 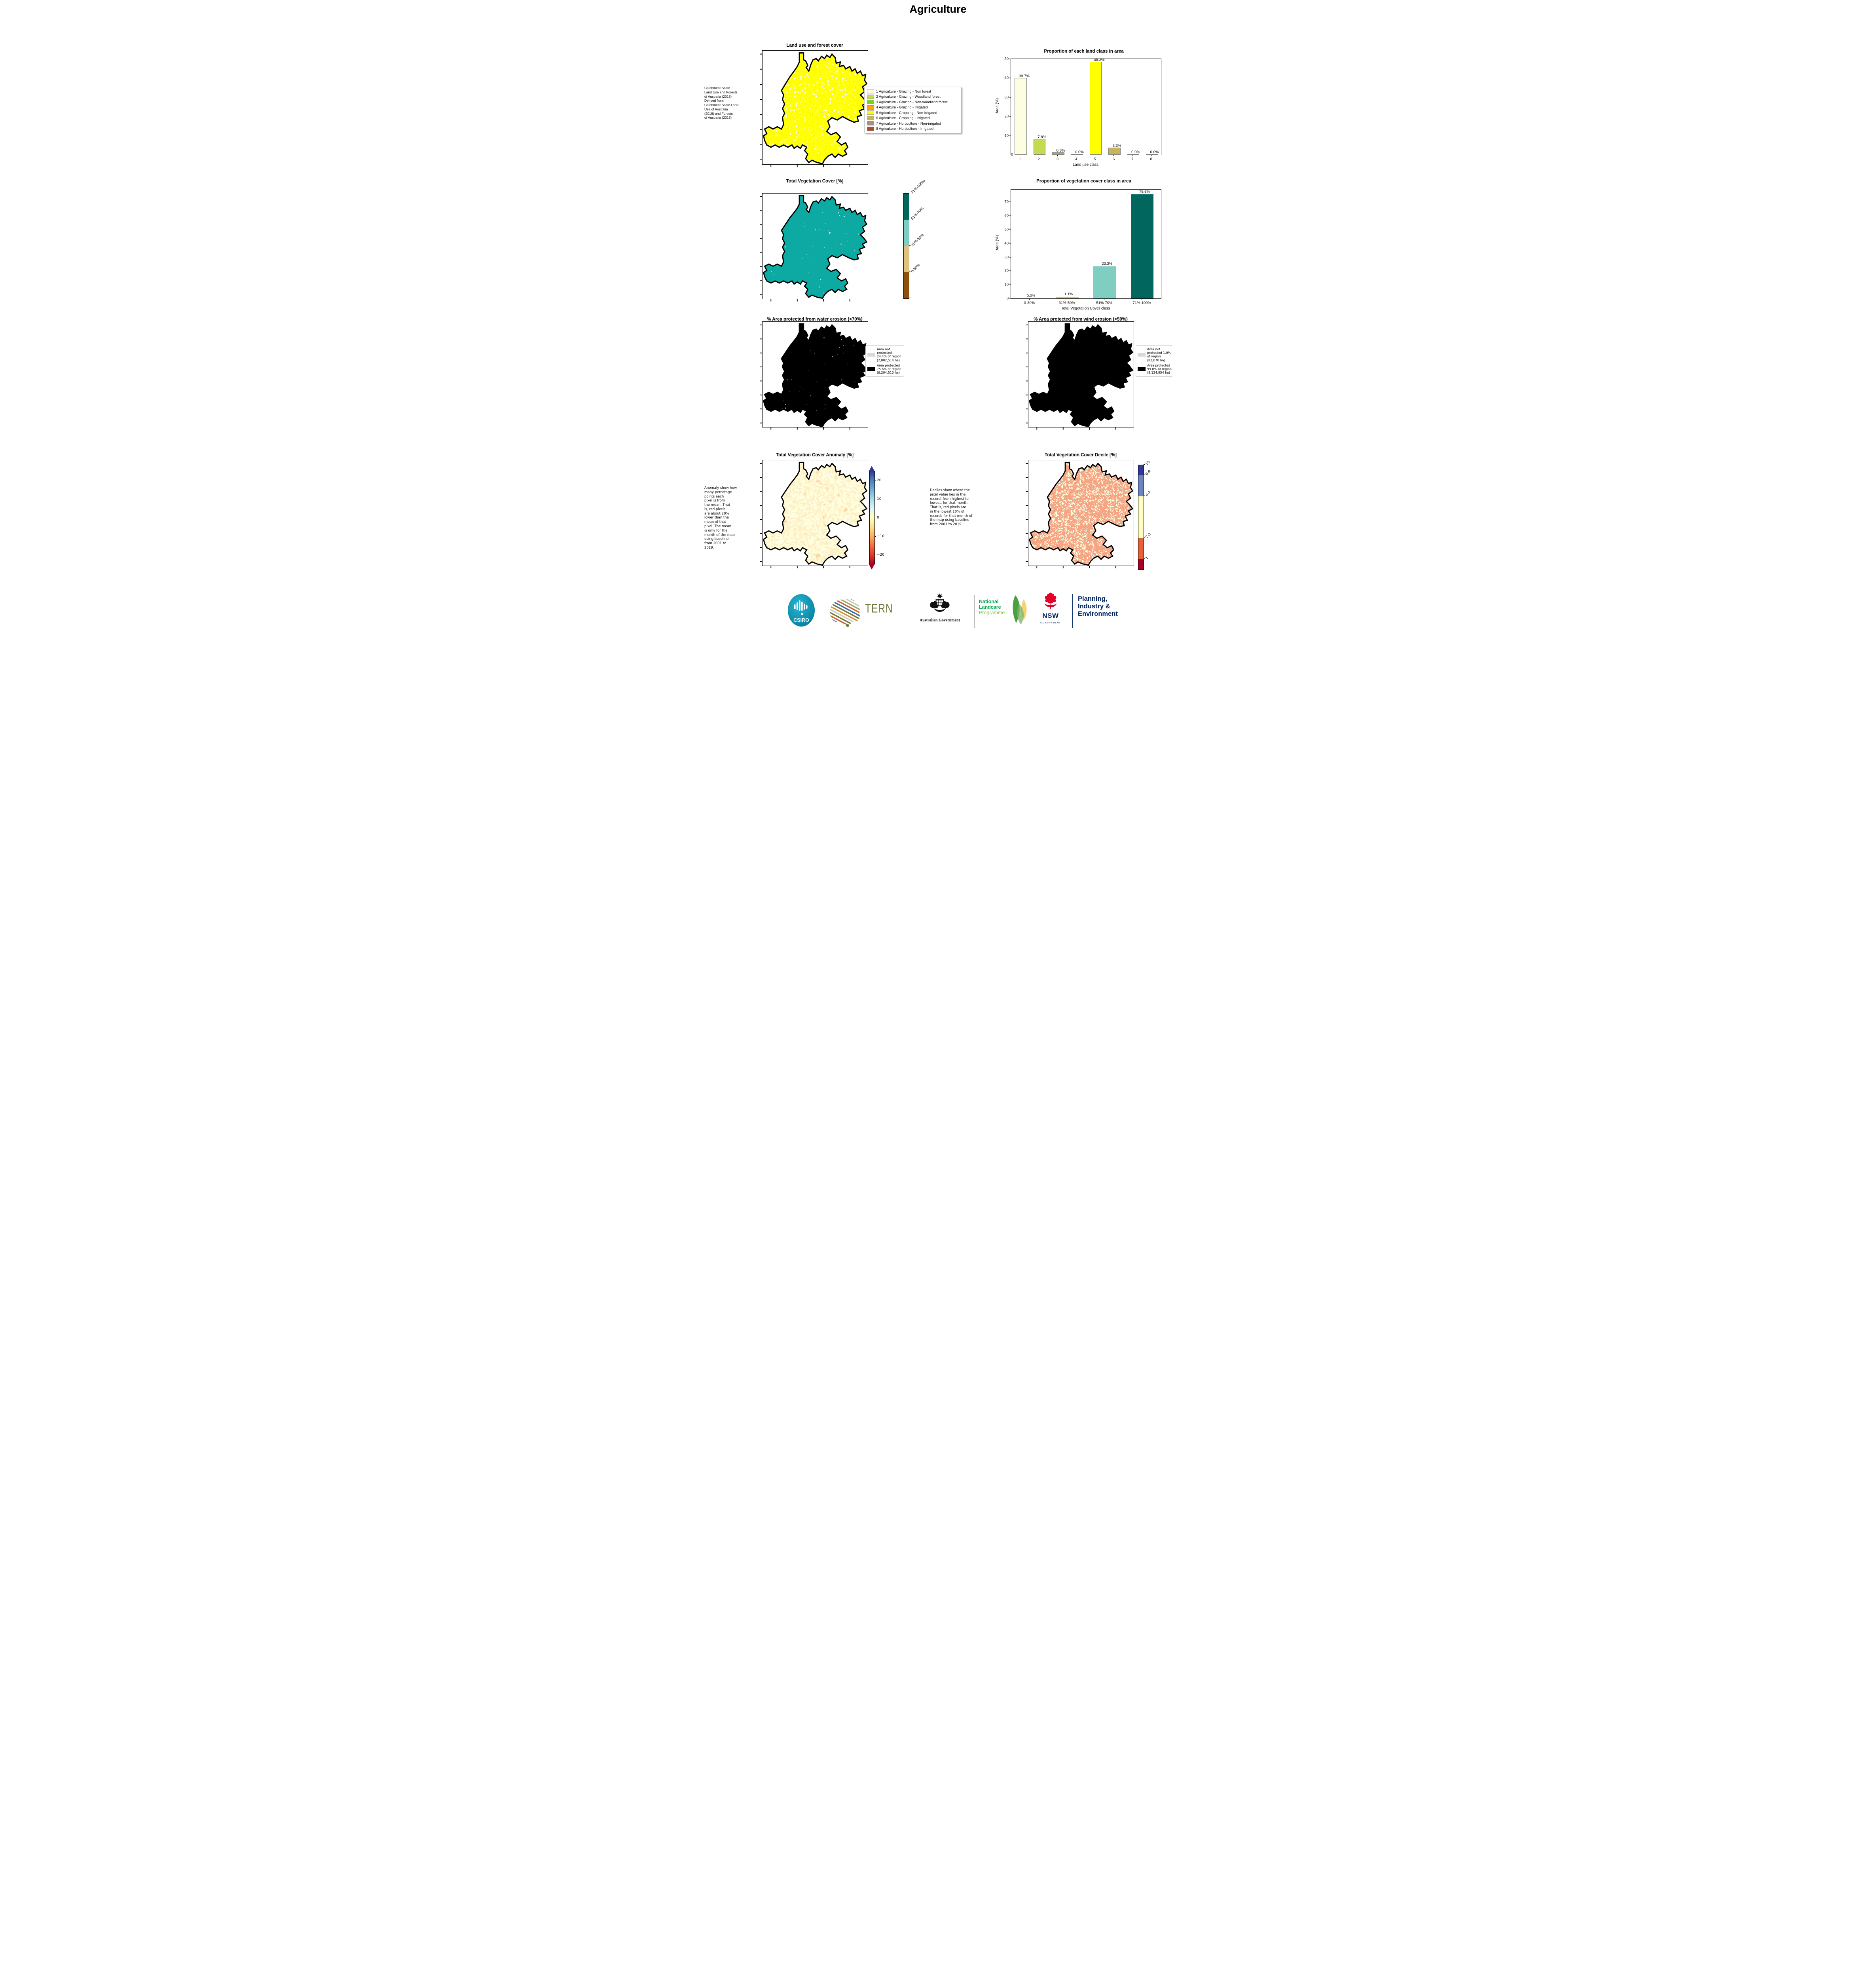 I want to click on x-category: 4, so click(x=1076, y=158).